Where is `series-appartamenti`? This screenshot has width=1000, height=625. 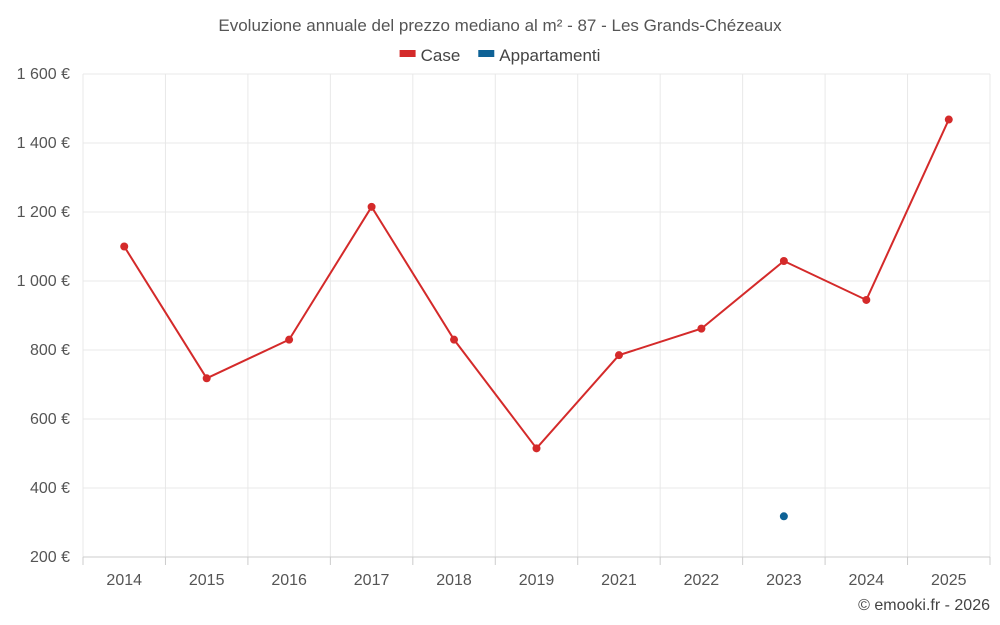 series-appartamenti is located at coordinates (783, 516).